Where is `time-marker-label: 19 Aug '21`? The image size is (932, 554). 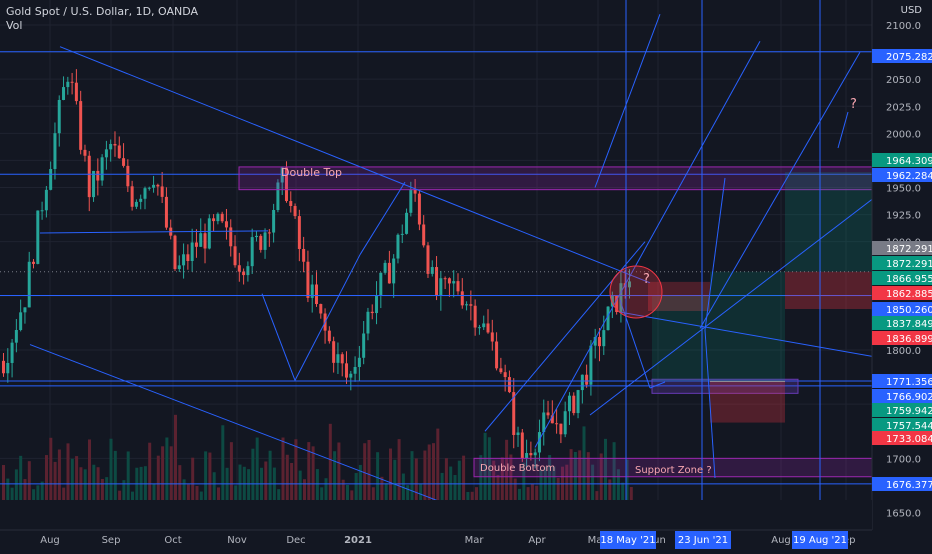 time-marker-label: 19 Aug '21 is located at coordinates (820, 540).